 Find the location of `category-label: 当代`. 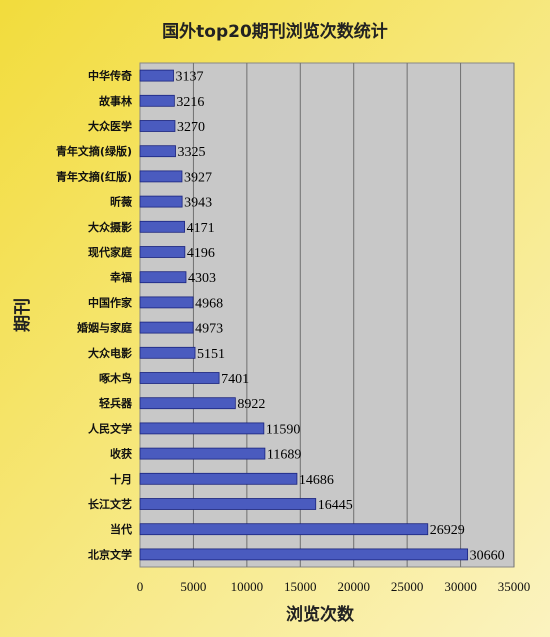

category-label: 当代 is located at coordinates (121, 529).